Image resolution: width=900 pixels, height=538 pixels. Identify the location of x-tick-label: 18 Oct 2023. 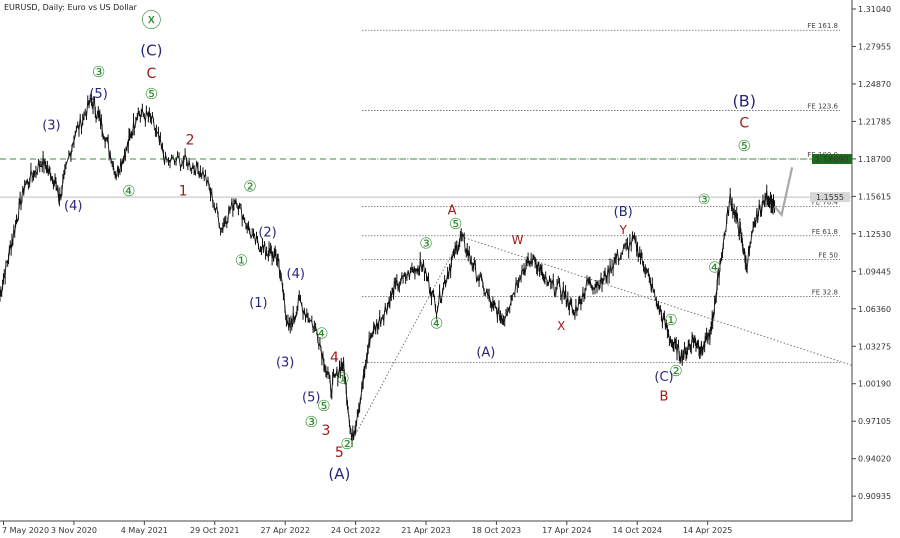
(496, 530).